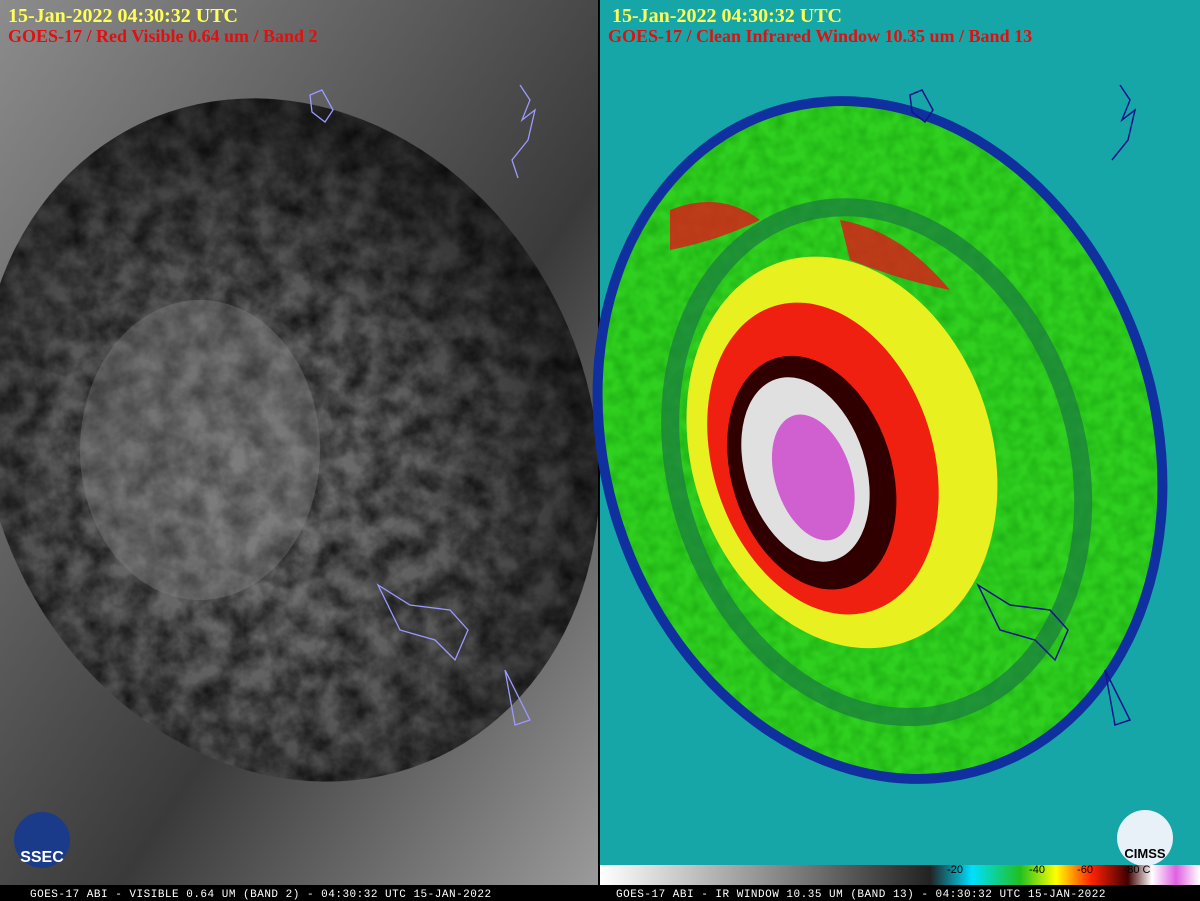  Describe the element at coordinates (813, 477) in the screenshot. I see `cloud-pink` at that location.